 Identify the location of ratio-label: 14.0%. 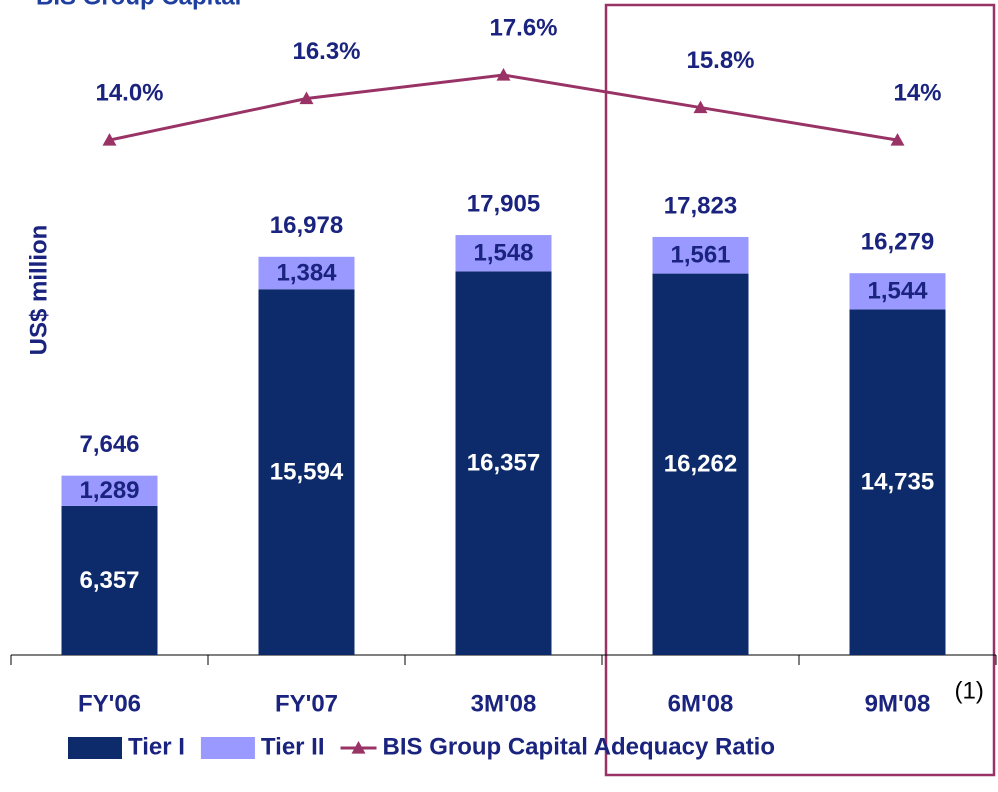
(129, 92).